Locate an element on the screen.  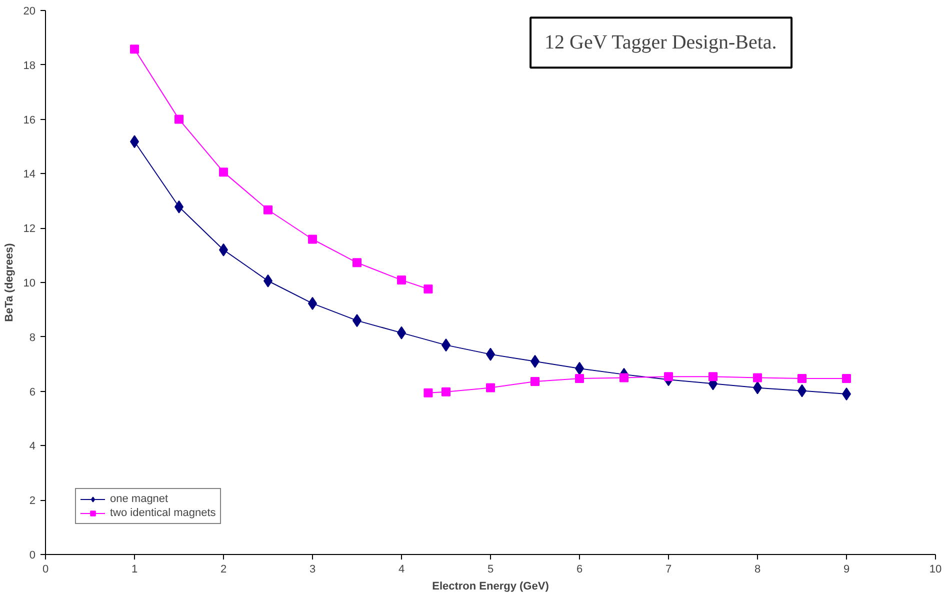
legend-label: two identical magnets is located at coordinates (163, 513).